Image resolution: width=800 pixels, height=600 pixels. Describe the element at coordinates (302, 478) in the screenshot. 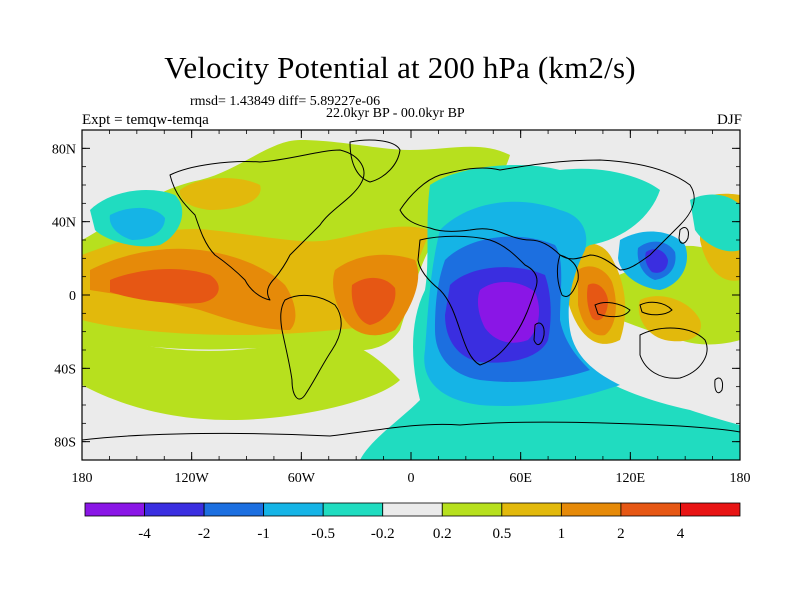

I see `lon-tick-label: 60W` at that location.